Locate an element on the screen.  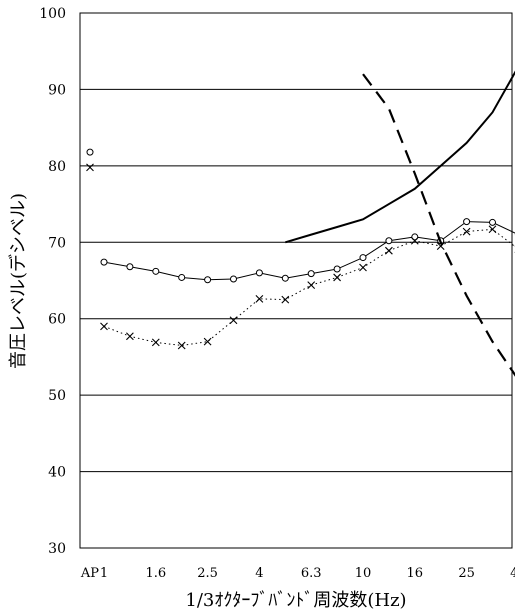
y-tick-label: 80 is located at coordinates (57, 167).